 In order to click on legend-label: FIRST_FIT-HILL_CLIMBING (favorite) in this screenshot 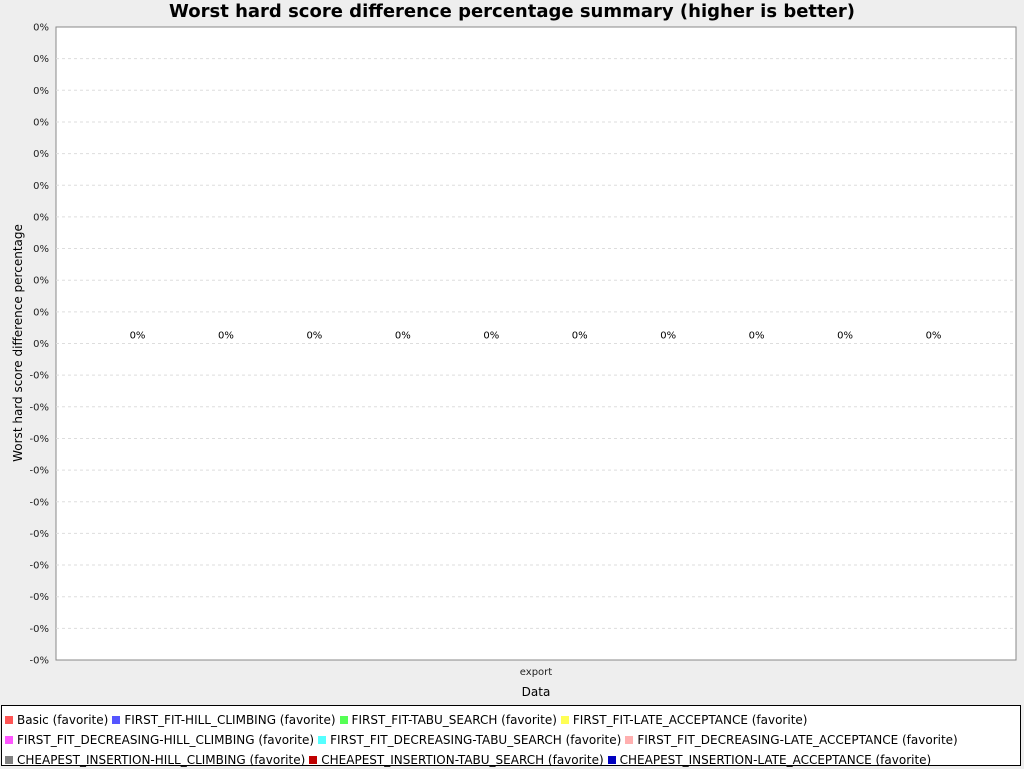, I will do `click(230, 720)`.